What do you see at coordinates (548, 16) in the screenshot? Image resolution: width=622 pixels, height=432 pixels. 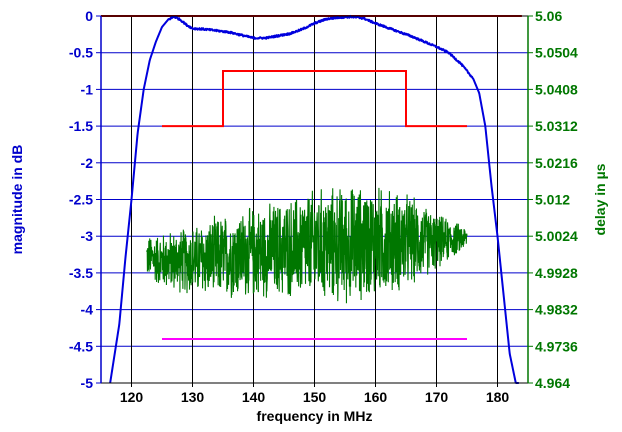 I see `y-right-tick-label: 5.06` at bounding box center [548, 16].